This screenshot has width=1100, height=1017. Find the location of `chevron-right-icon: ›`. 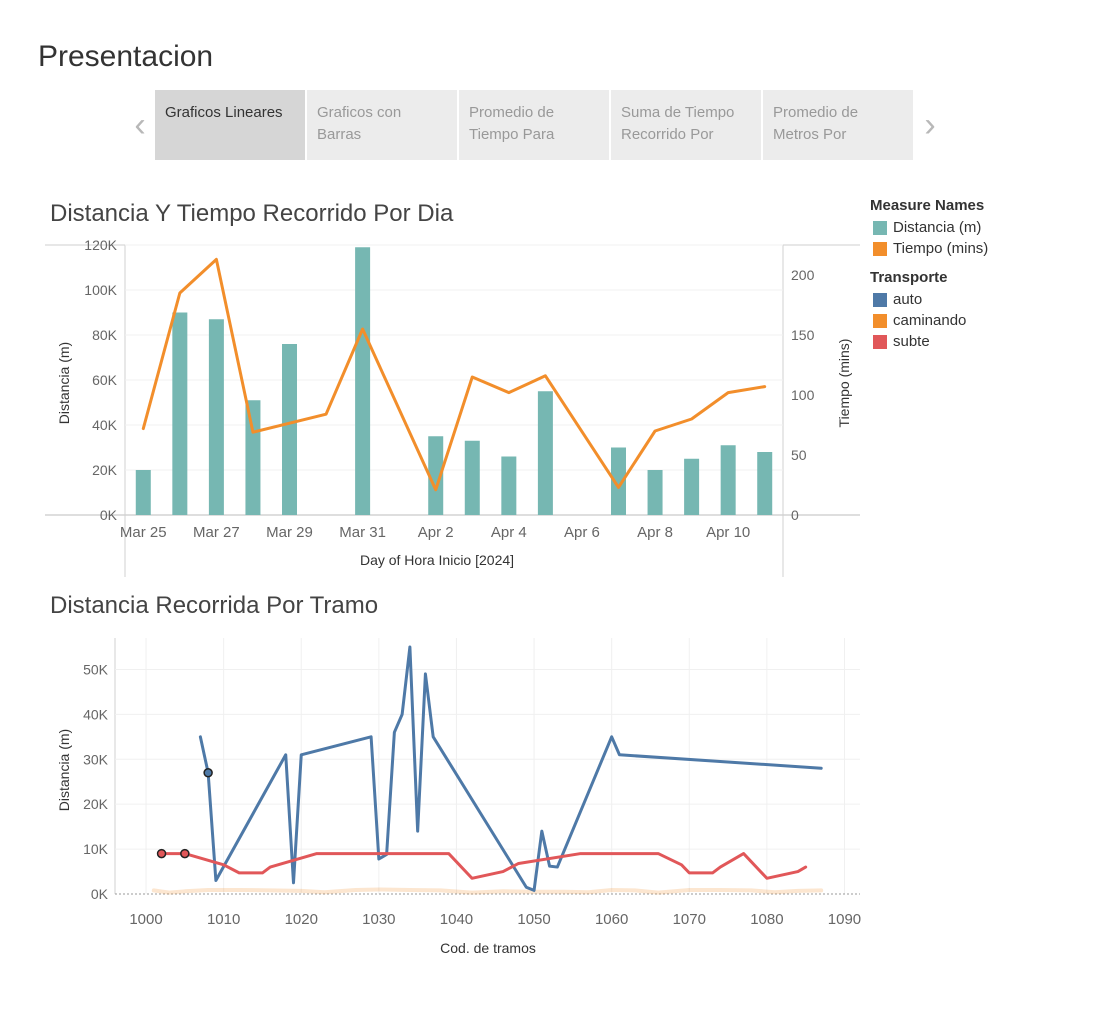

chevron-right-icon: › is located at coordinates (930, 124).